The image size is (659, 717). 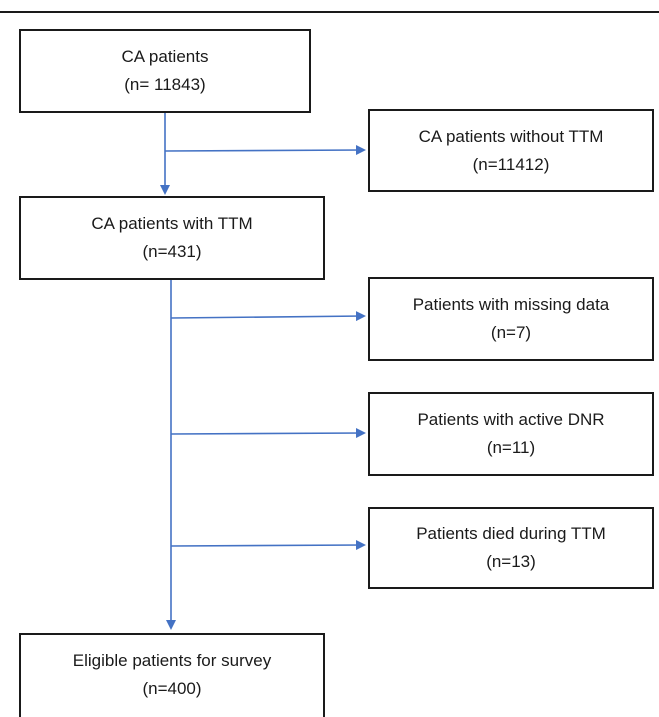 I want to click on box-eligible-count: (n=400), so click(x=172, y=688).